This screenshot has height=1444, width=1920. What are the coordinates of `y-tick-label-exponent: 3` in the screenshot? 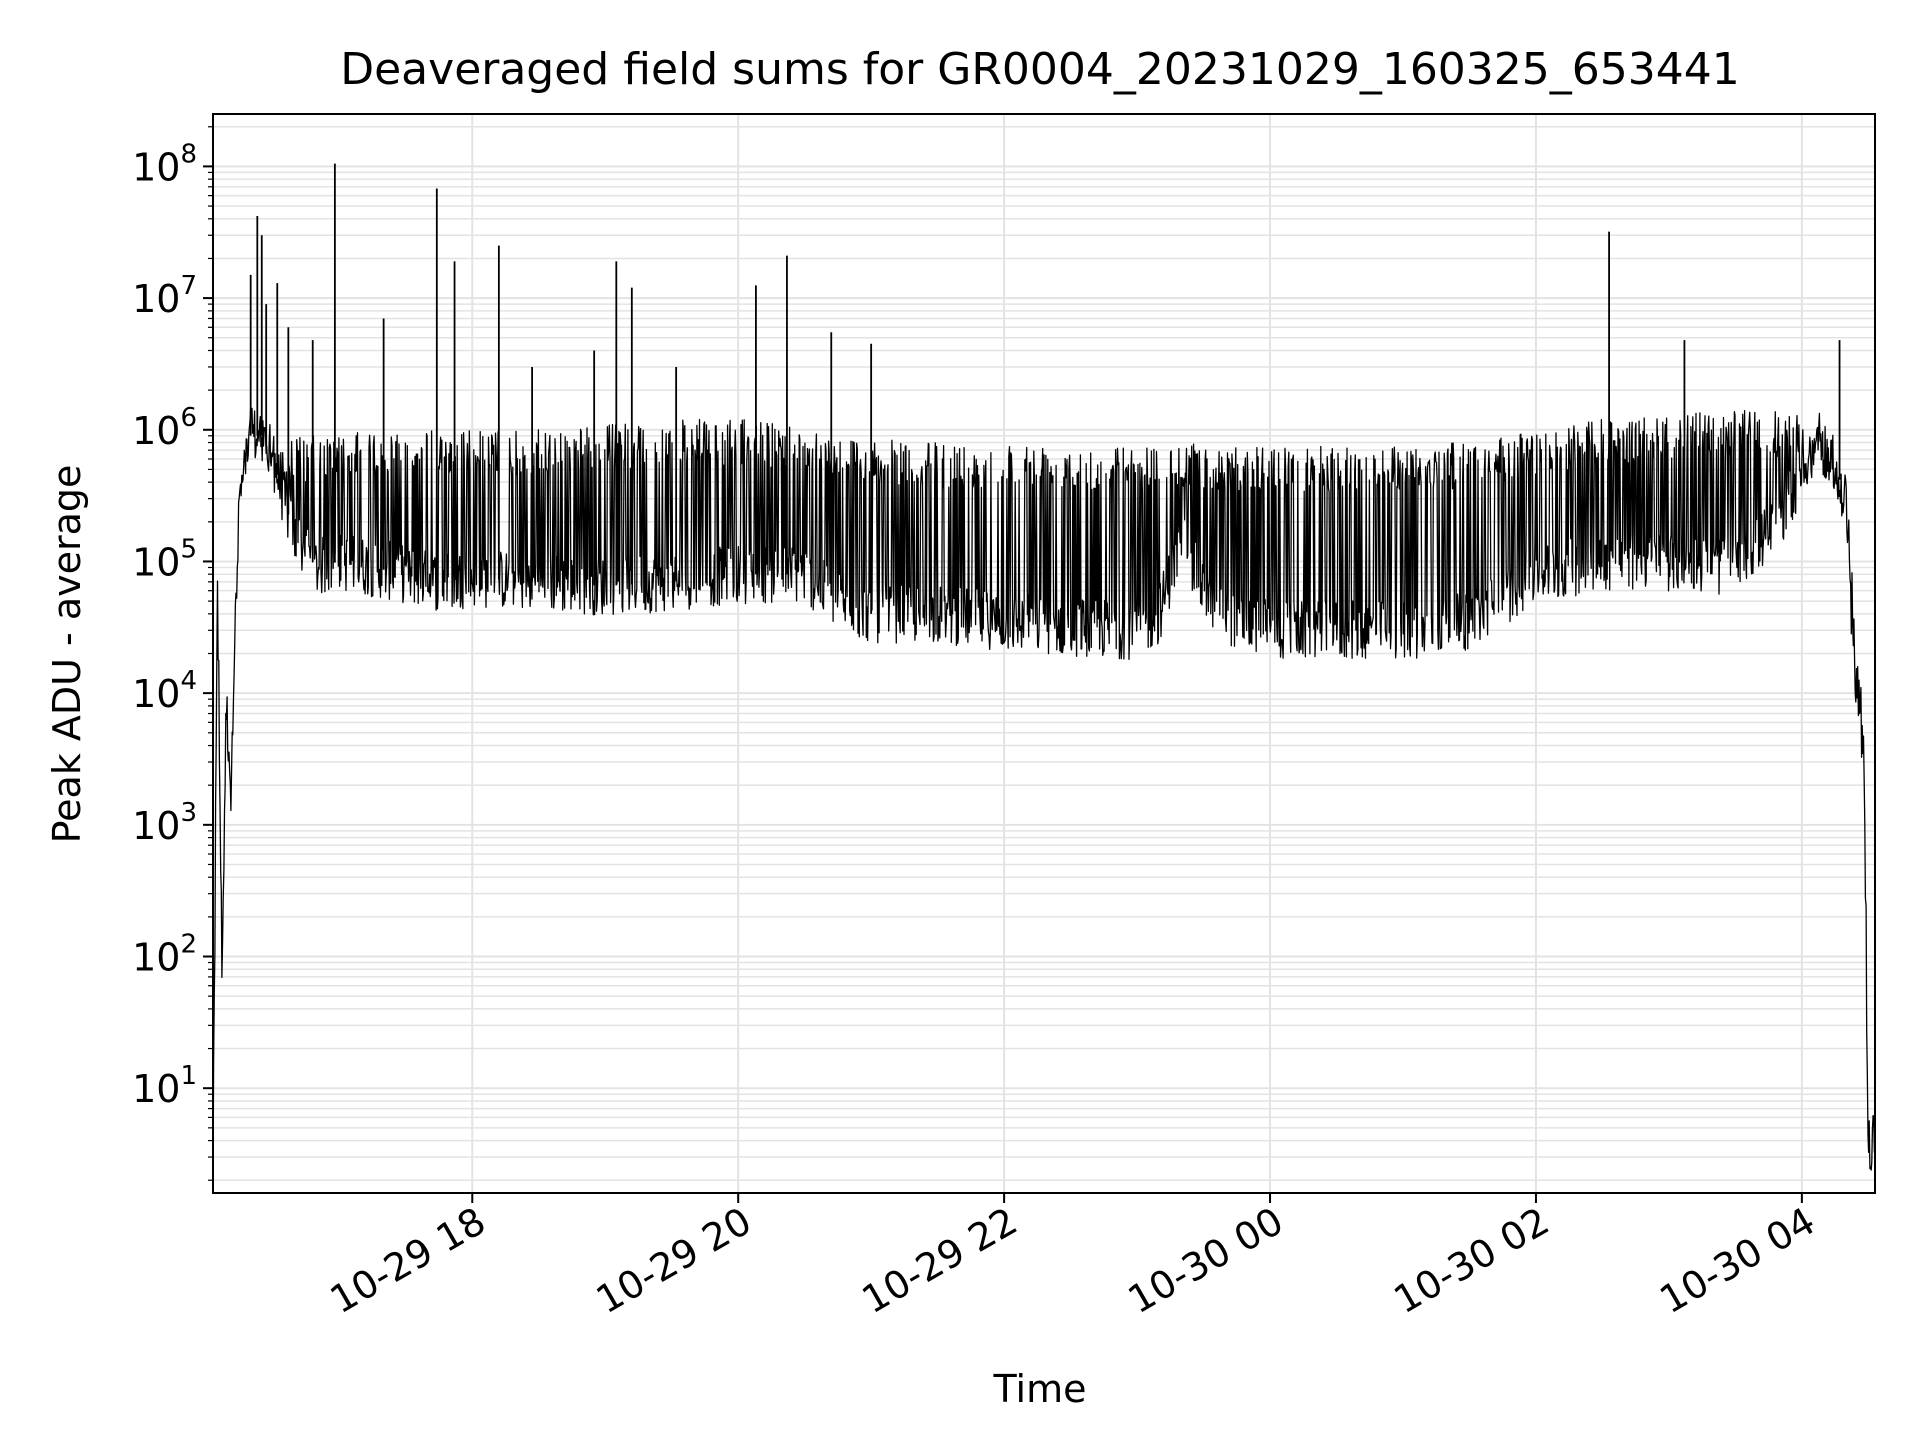 It's located at (188, 813).